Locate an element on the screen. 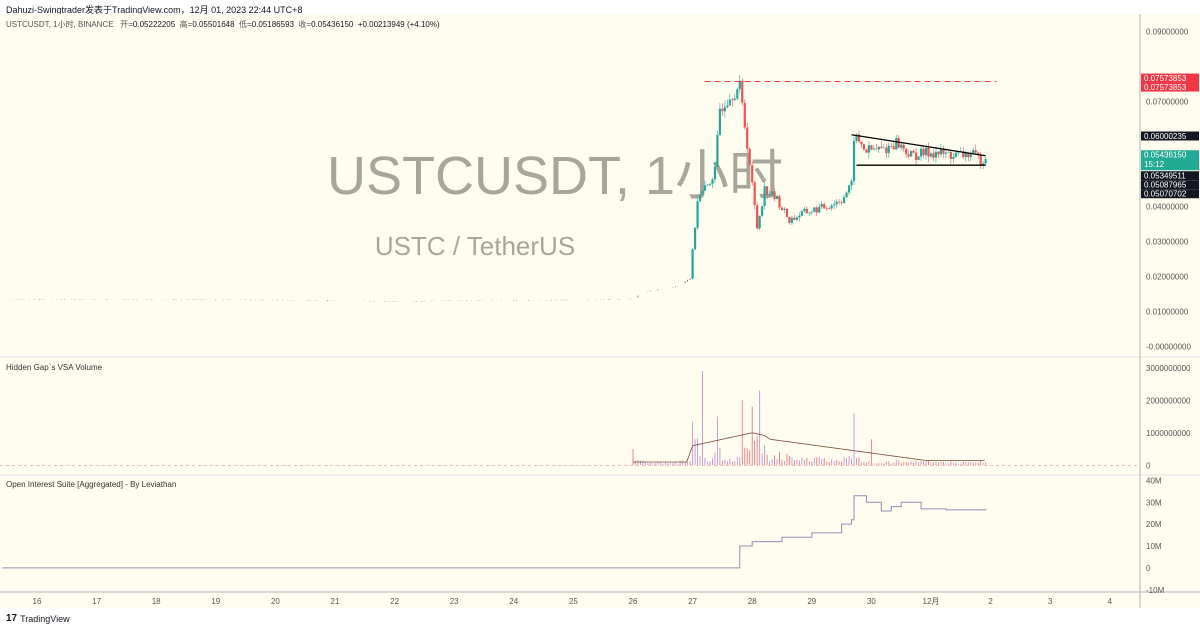  volume-pane-title: Hidden Gap`s VSA Volume is located at coordinates (54, 367).